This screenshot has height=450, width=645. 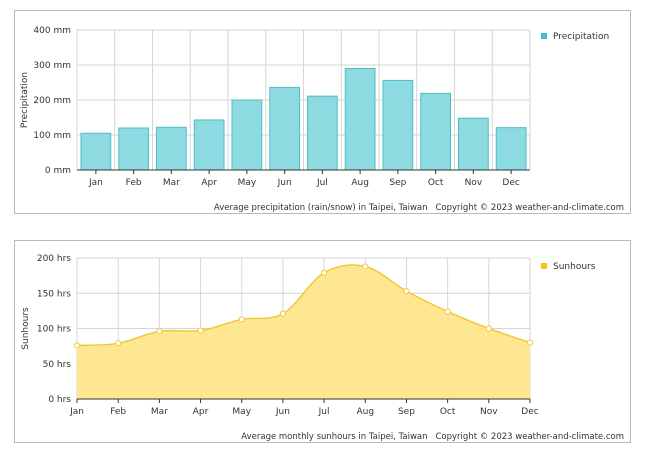 What do you see at coordinates (95, 183) in the screenshot?
I see `precipitation-x-tick-label: Jan` at bounding box center [95, 183].